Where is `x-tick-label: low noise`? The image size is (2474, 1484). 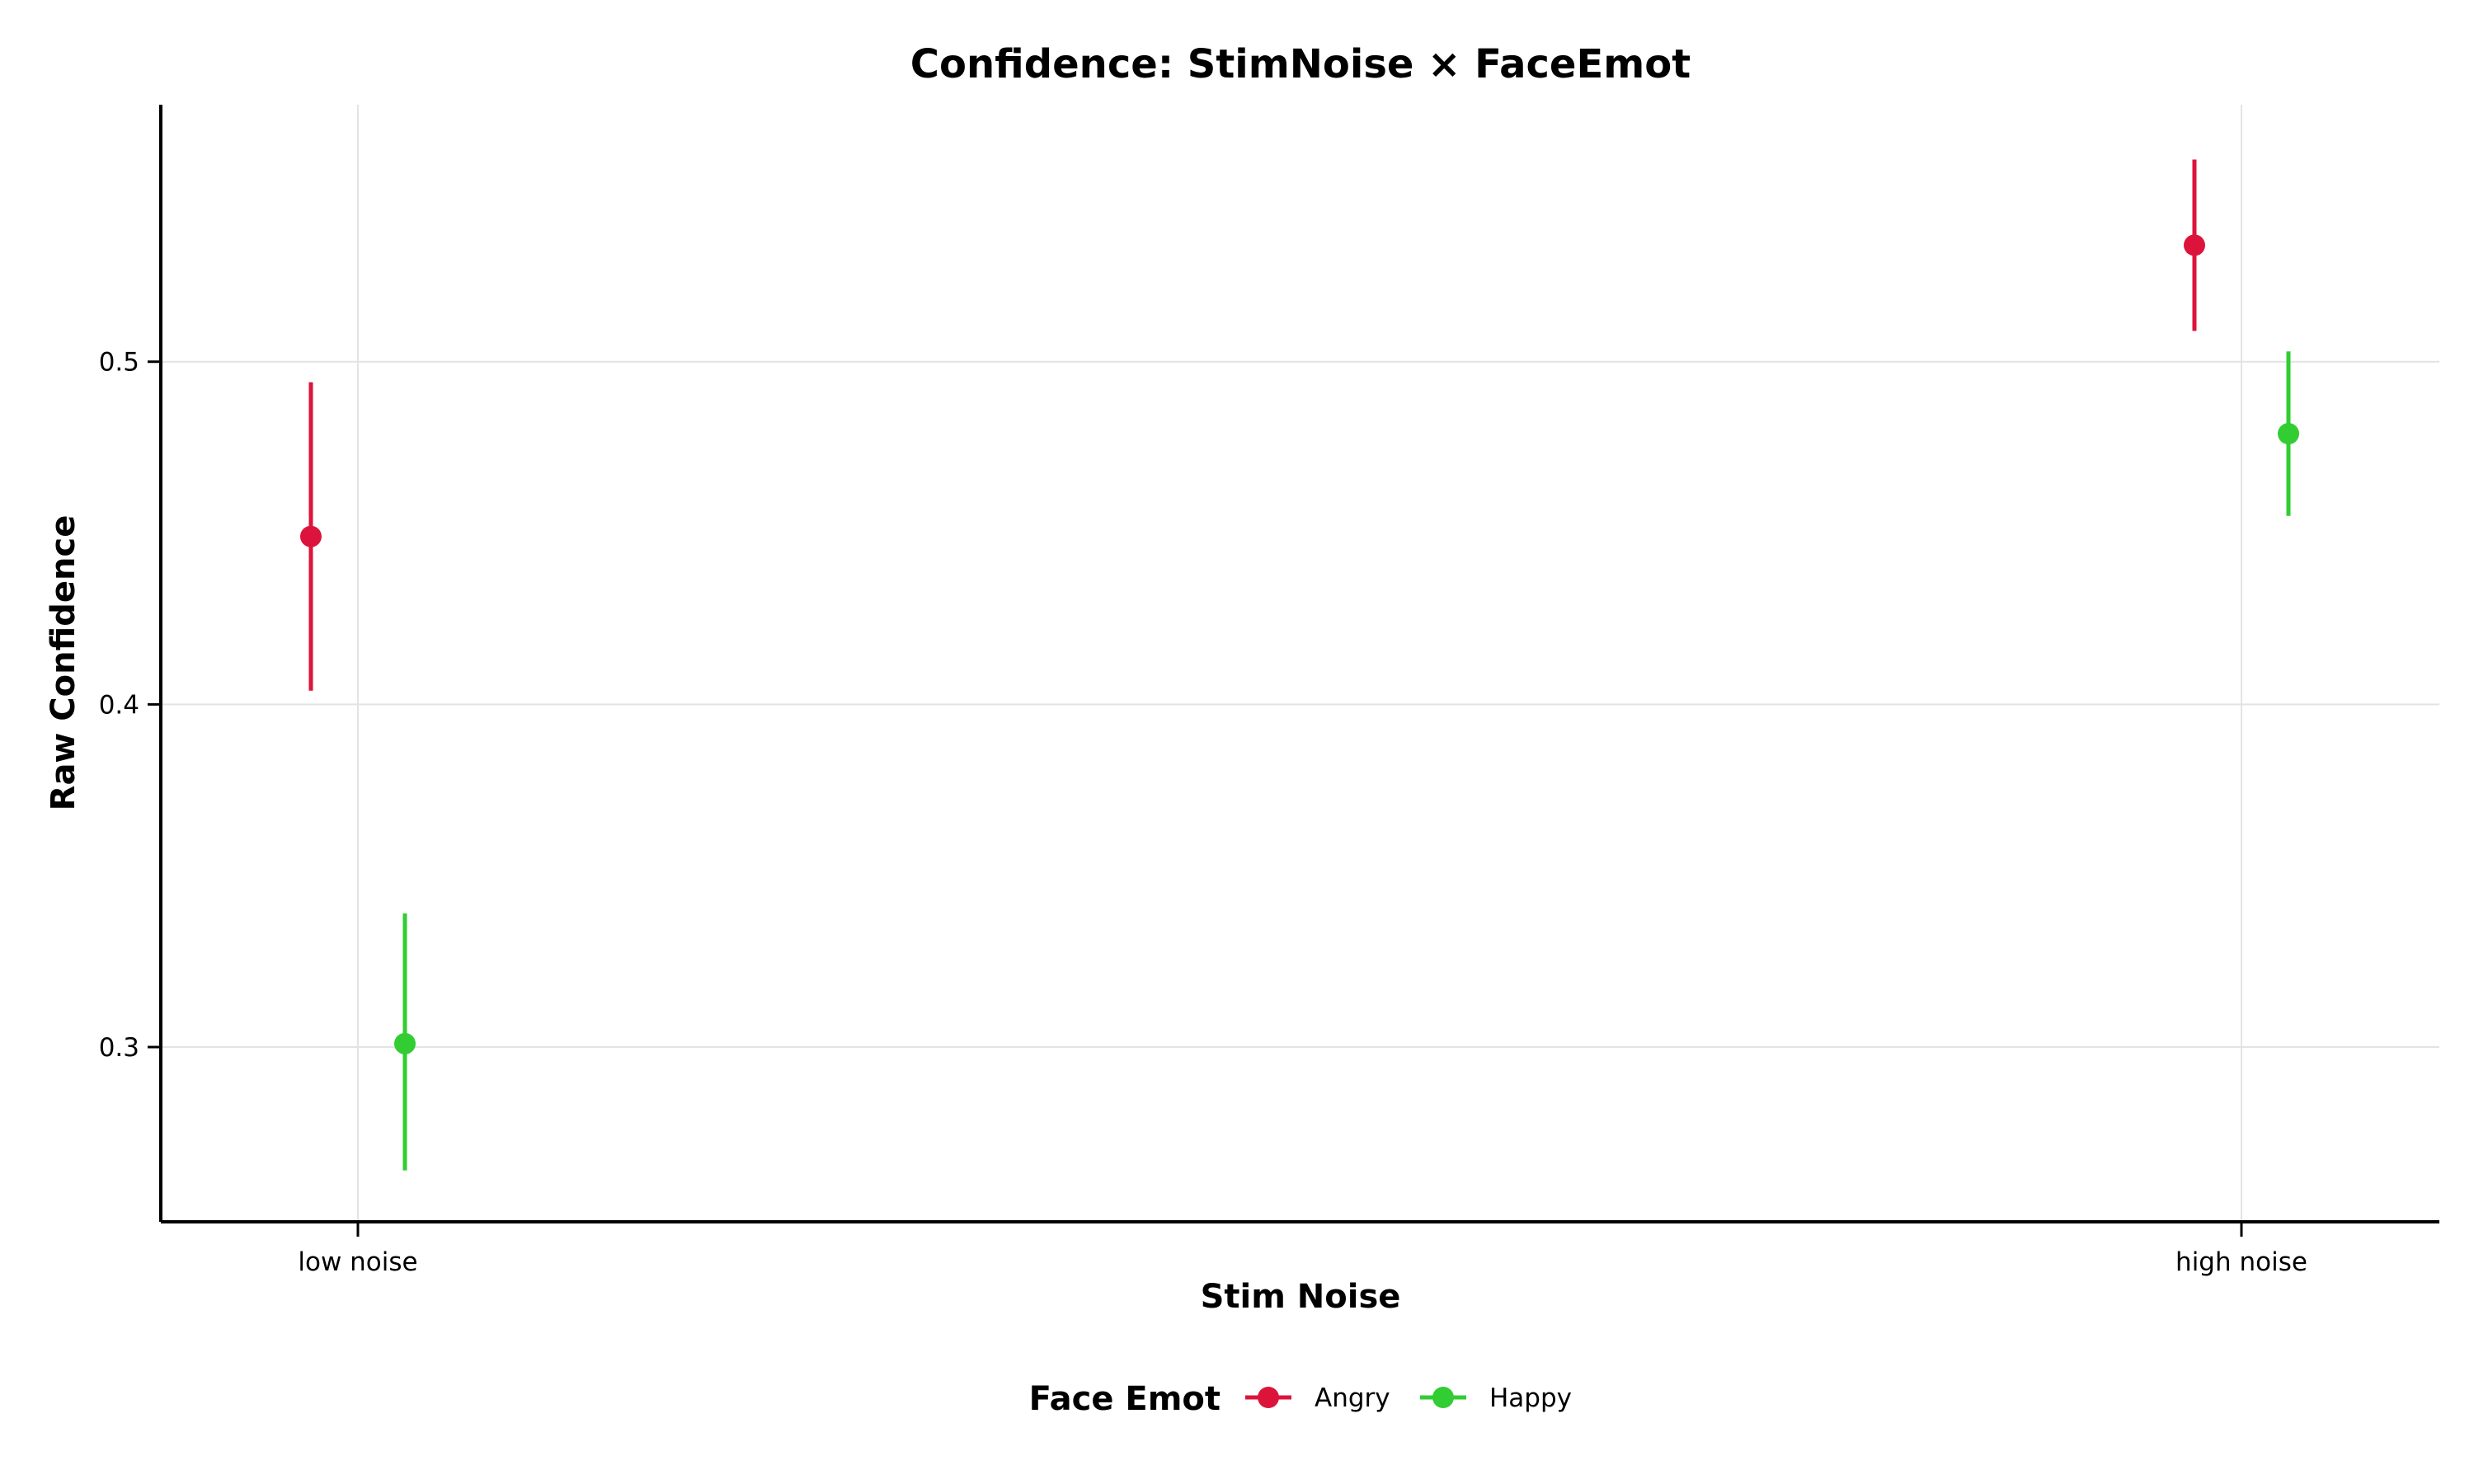
x-tick-label: low noise is located at coordinates (357, 1262).